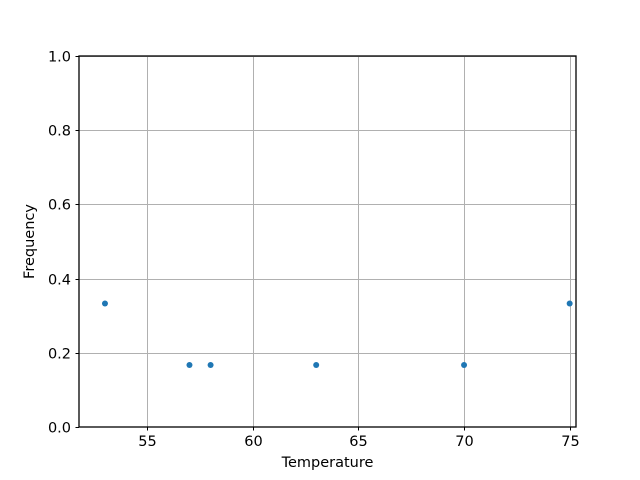  I want to click on data-points, so click(337, 334).